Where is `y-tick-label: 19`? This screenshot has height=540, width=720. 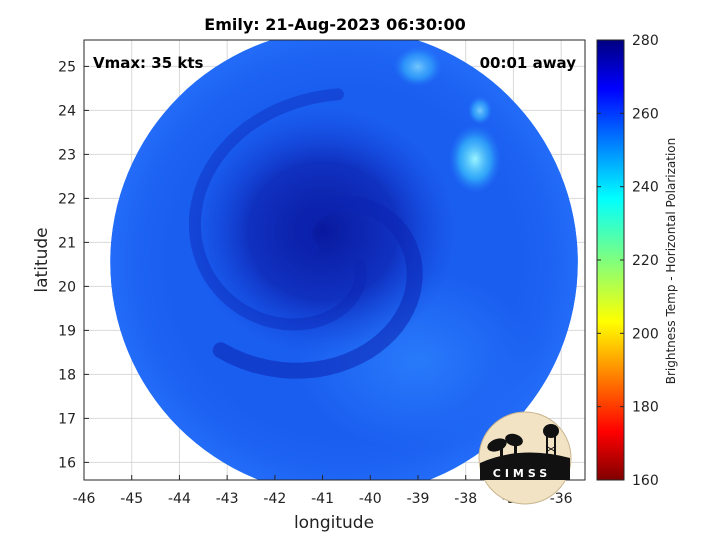 y-tick-label: 19 is located at coordinates (67, 331).